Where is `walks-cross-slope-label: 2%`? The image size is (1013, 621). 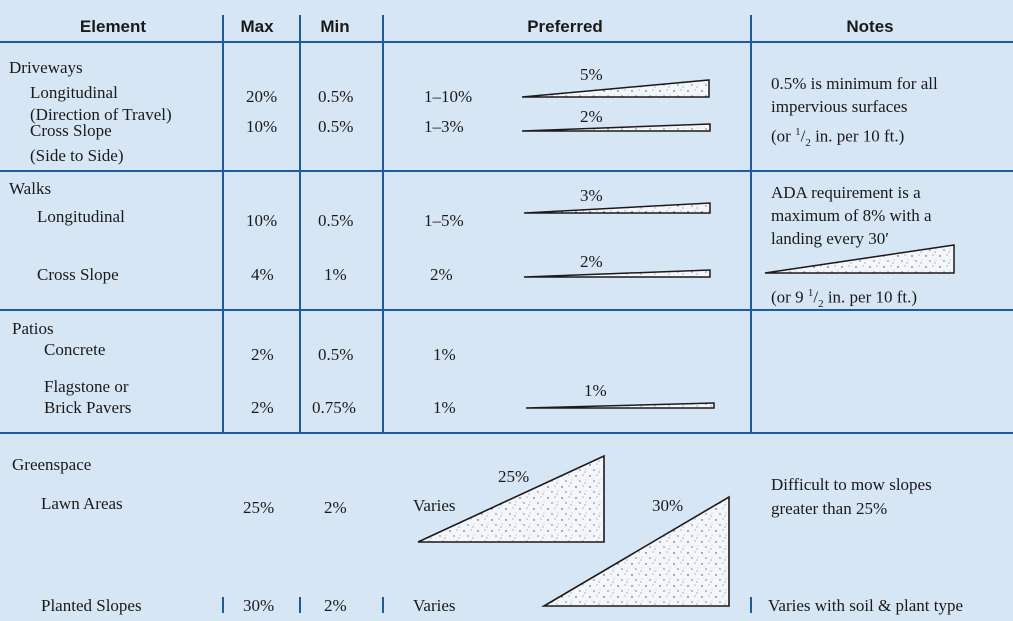
walks-cross-slope-label: 2% is located at coordinates (591, 261).